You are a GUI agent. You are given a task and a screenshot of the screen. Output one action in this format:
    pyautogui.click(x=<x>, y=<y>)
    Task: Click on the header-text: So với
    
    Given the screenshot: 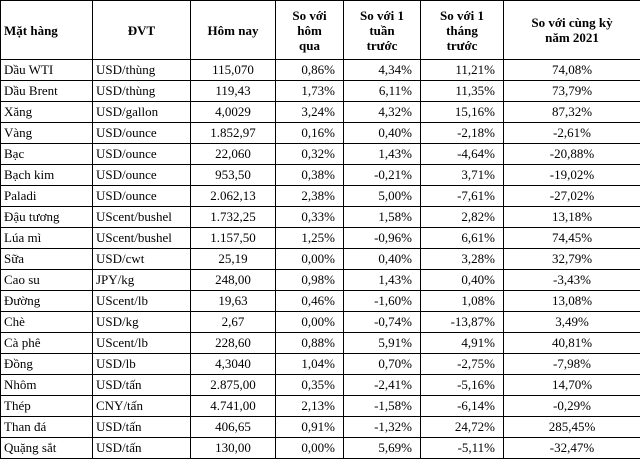 What is the action you would take?
    pyautogui.click(x=309, y=15)
    